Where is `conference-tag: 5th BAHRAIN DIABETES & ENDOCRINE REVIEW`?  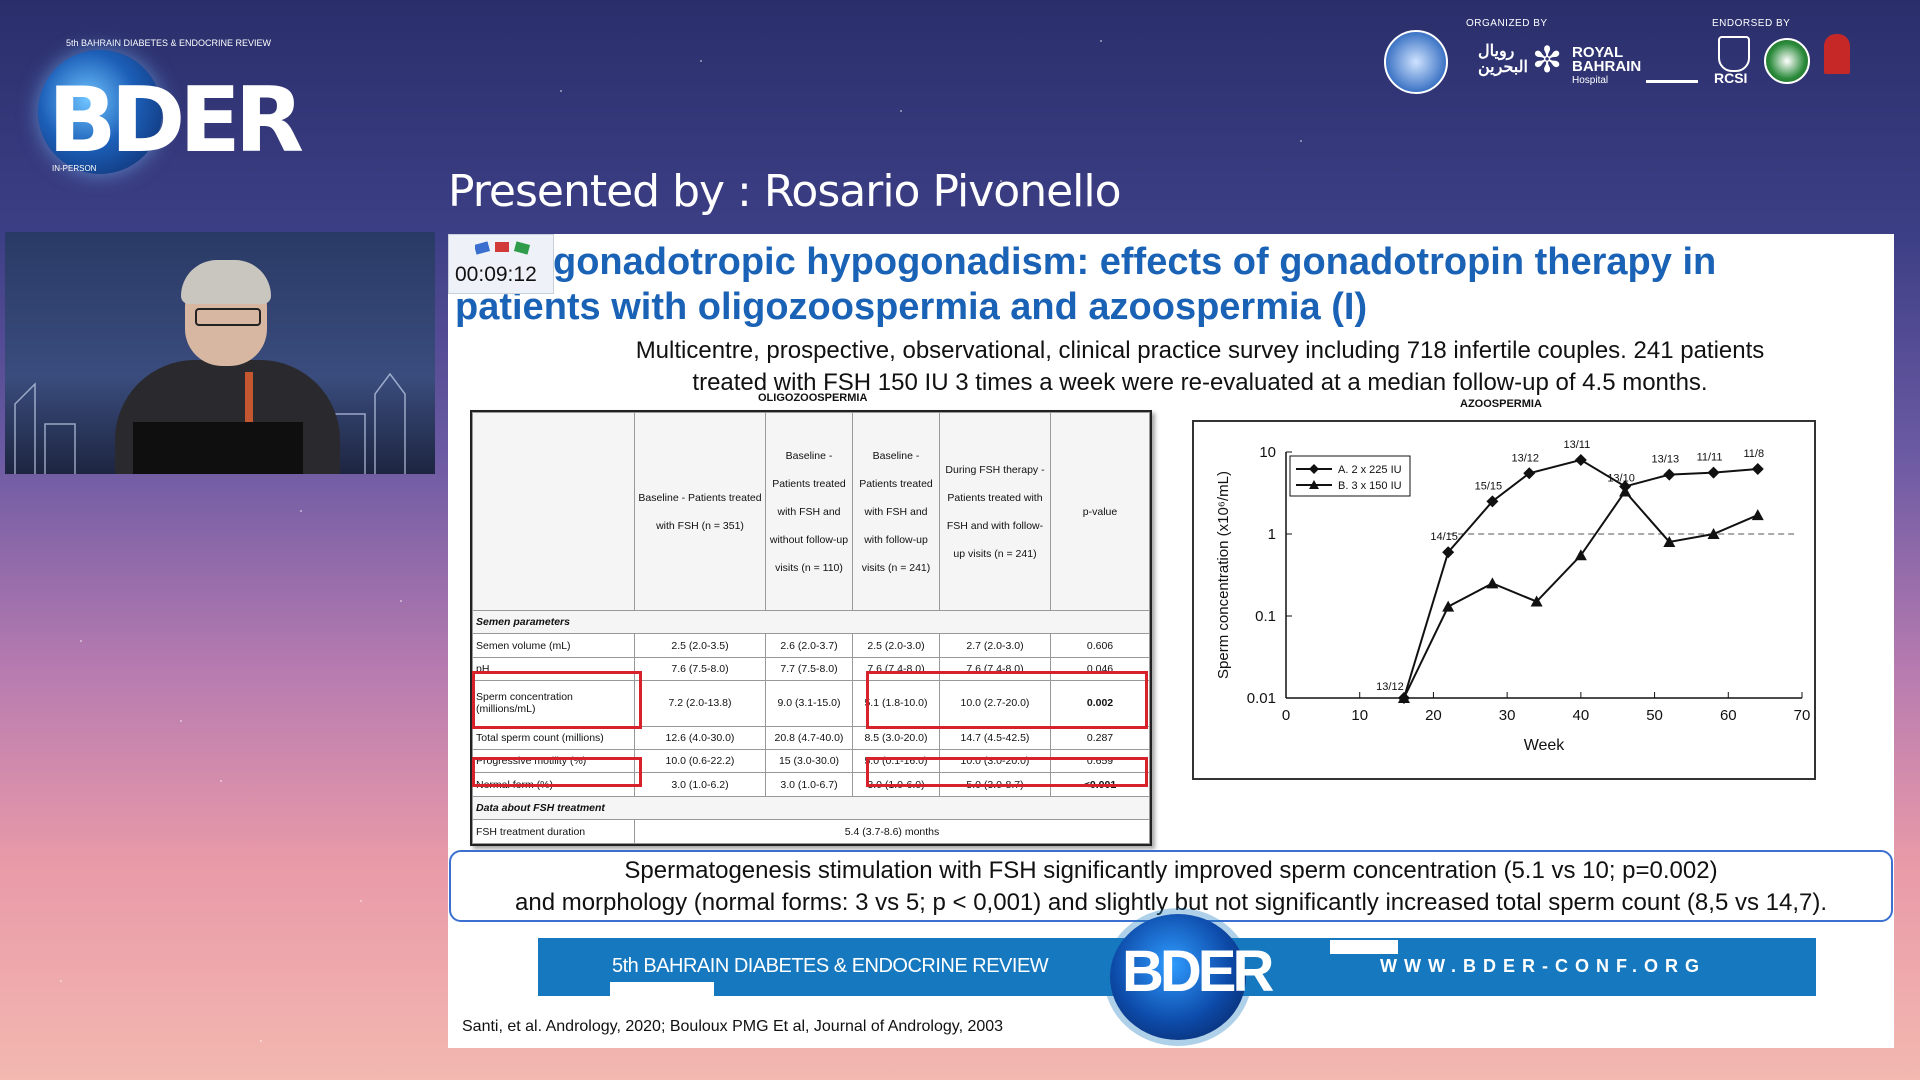 conference-tag: 5th BAHRAIN DIABETES & ENDOCRINE REVIEW is located at coordinates (169, 43).